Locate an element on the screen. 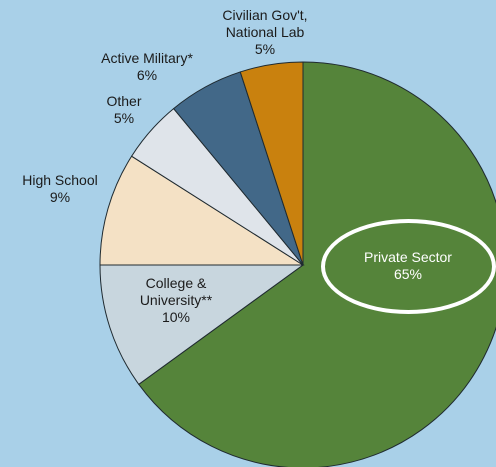  pie-label-active-military: Active Military* 6% is located at coordinates (147, 66).